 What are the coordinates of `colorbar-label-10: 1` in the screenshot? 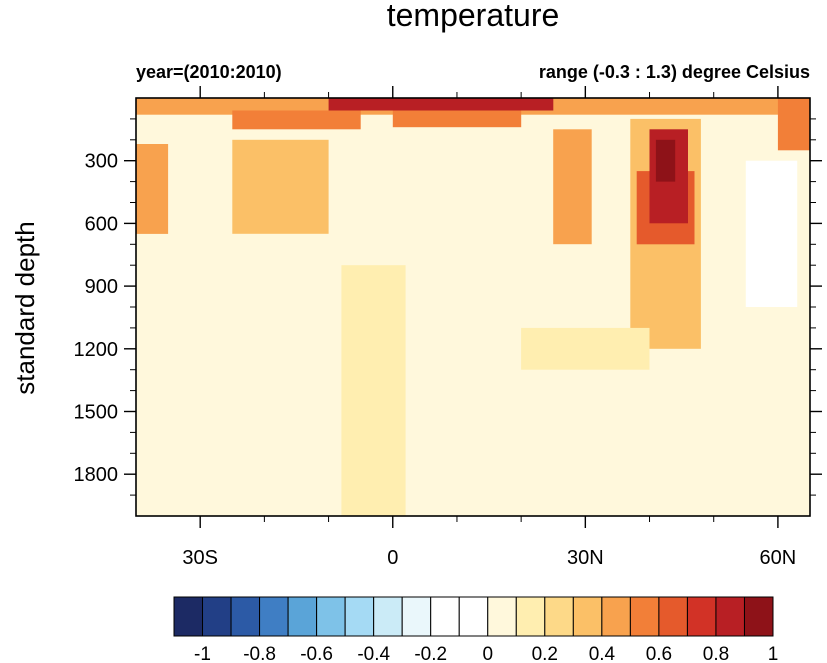 It's located at (773, 653).